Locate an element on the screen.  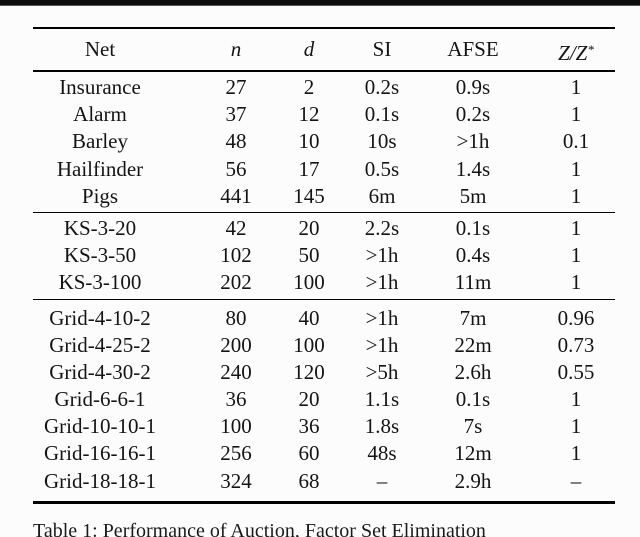
value-cell: 2.9h is located at coordinates (473, 480).